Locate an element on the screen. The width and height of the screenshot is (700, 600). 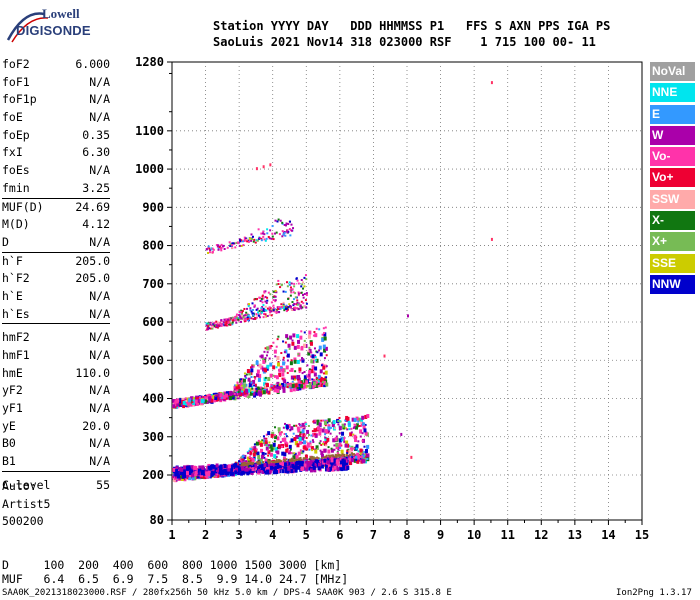
auto-artist: Artist5 is located at coordinates (26, 504).